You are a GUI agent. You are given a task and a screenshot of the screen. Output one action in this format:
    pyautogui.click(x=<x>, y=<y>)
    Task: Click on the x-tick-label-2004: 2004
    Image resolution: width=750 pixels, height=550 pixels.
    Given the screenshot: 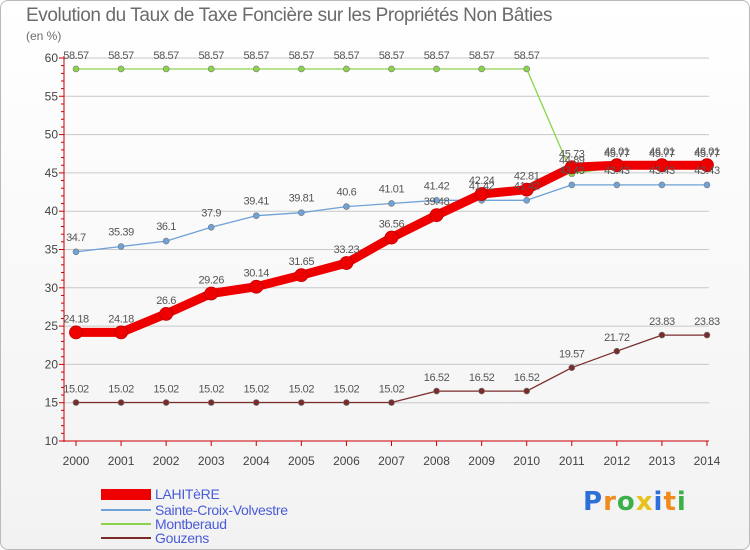 What is the action you would take?
    pyautogui.click(x=256, y=461)
    